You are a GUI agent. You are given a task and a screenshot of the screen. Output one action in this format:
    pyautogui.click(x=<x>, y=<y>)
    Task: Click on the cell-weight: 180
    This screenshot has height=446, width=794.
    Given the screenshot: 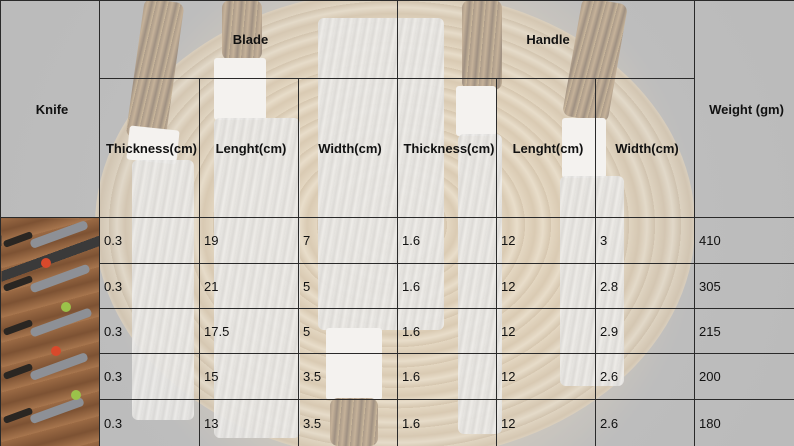 What is the action you would take?
    pyautogui.click(x=744, y=422)
    